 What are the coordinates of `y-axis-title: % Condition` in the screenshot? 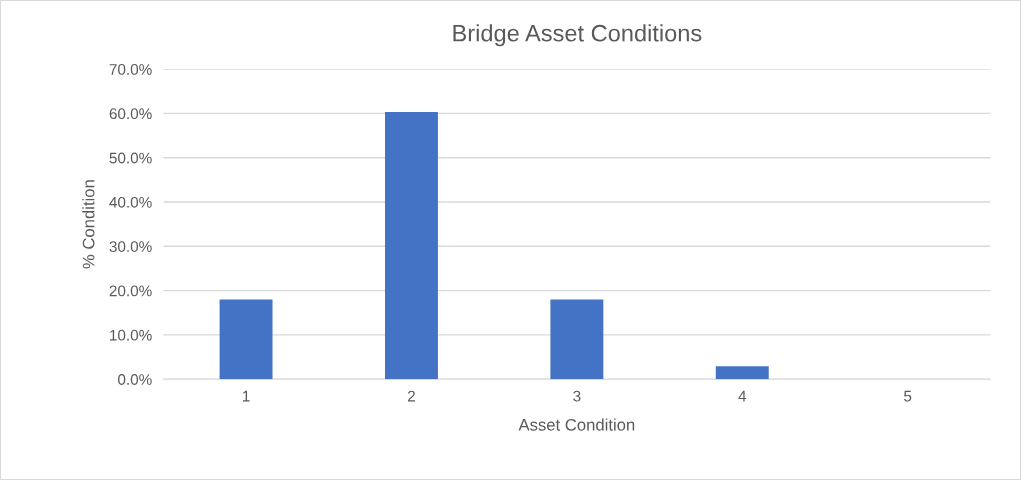 It's located at (88, 224).